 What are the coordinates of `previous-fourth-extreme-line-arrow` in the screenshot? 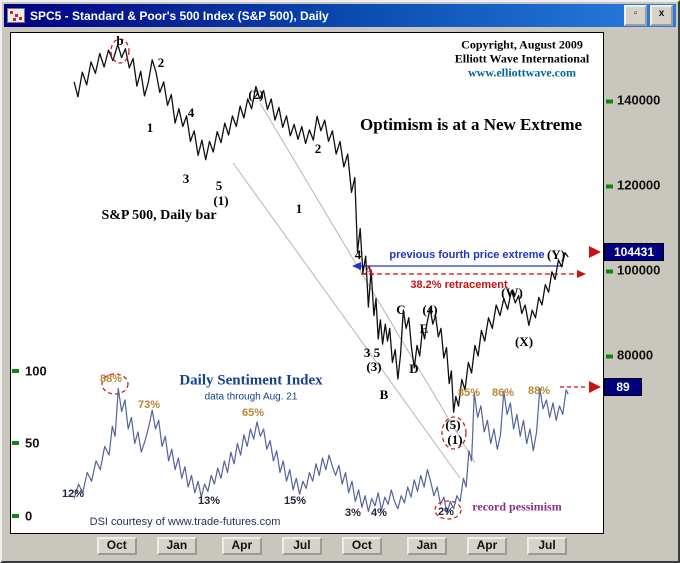 It's located at (356, 266).